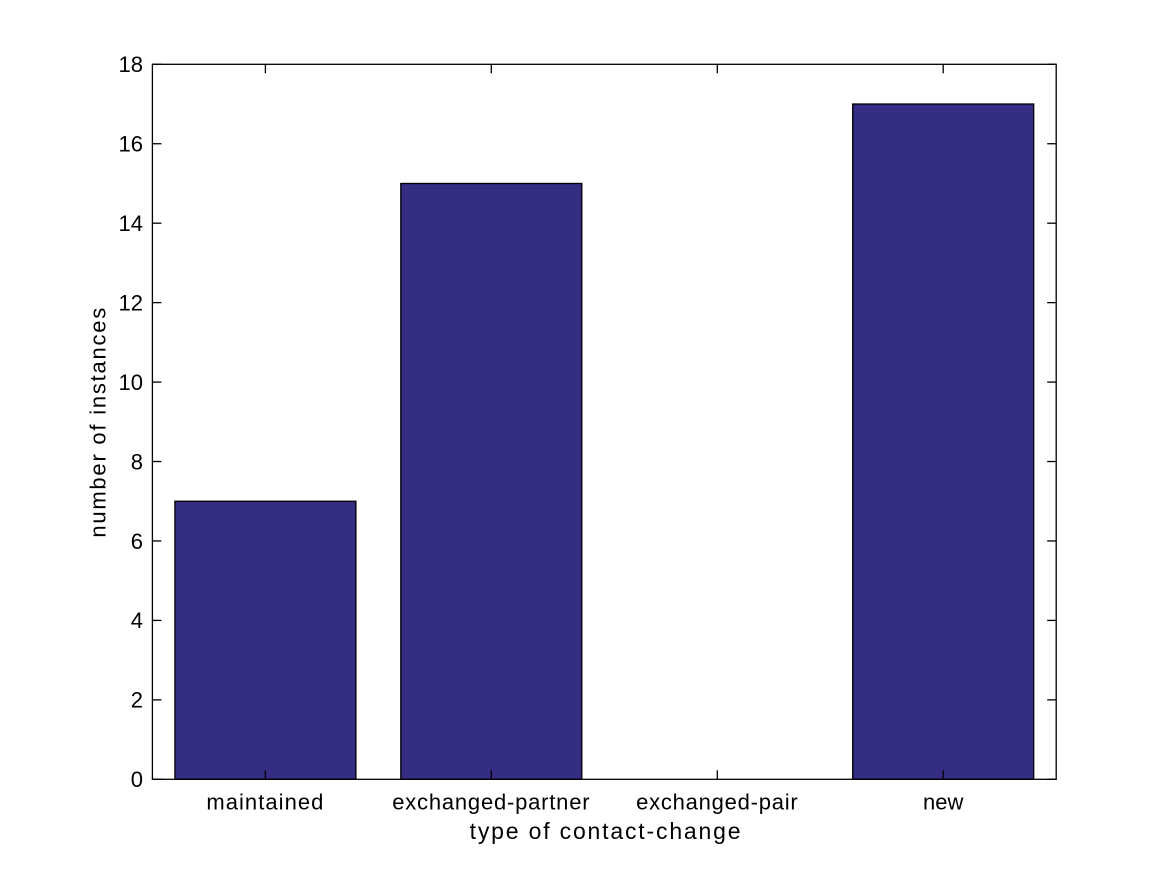 The height and width of the screenshot is (875, 1167). What do you see at coordinates (137, 700) in the screenshot?
I see `svg-text: 2` at bounding box center [137, 700].